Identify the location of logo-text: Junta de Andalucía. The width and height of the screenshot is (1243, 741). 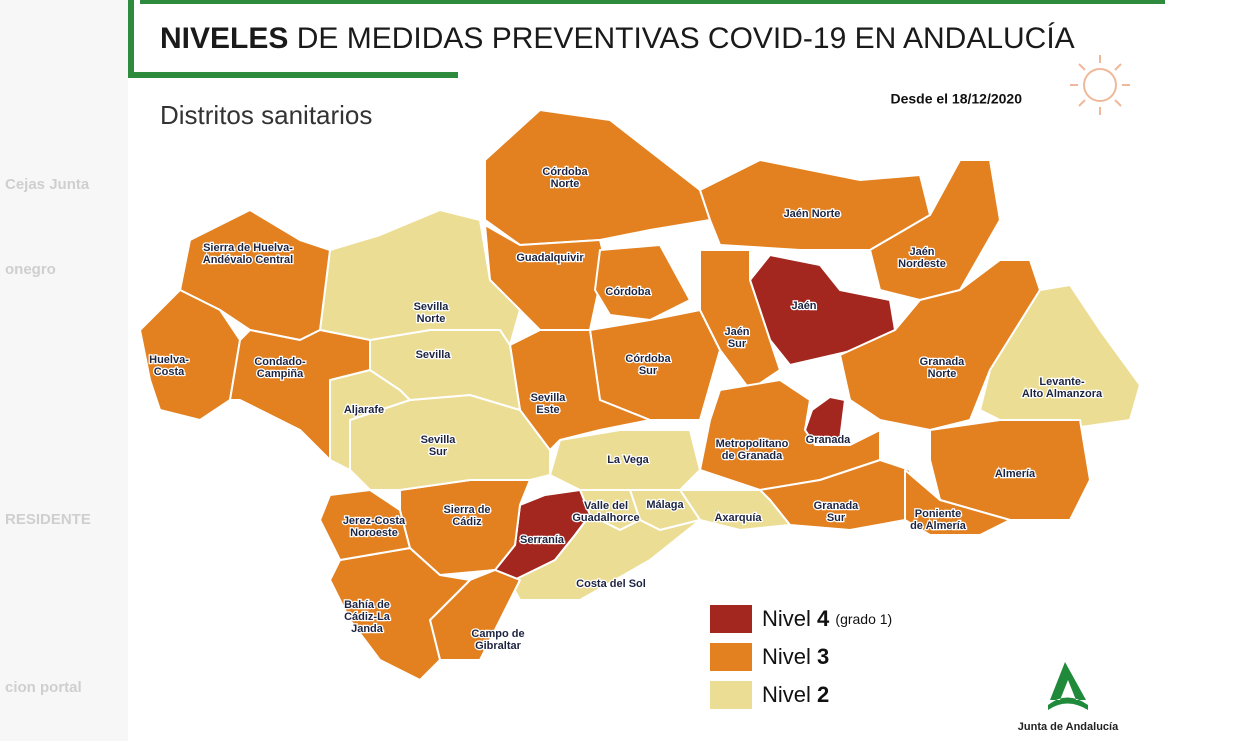
(1068, 727).